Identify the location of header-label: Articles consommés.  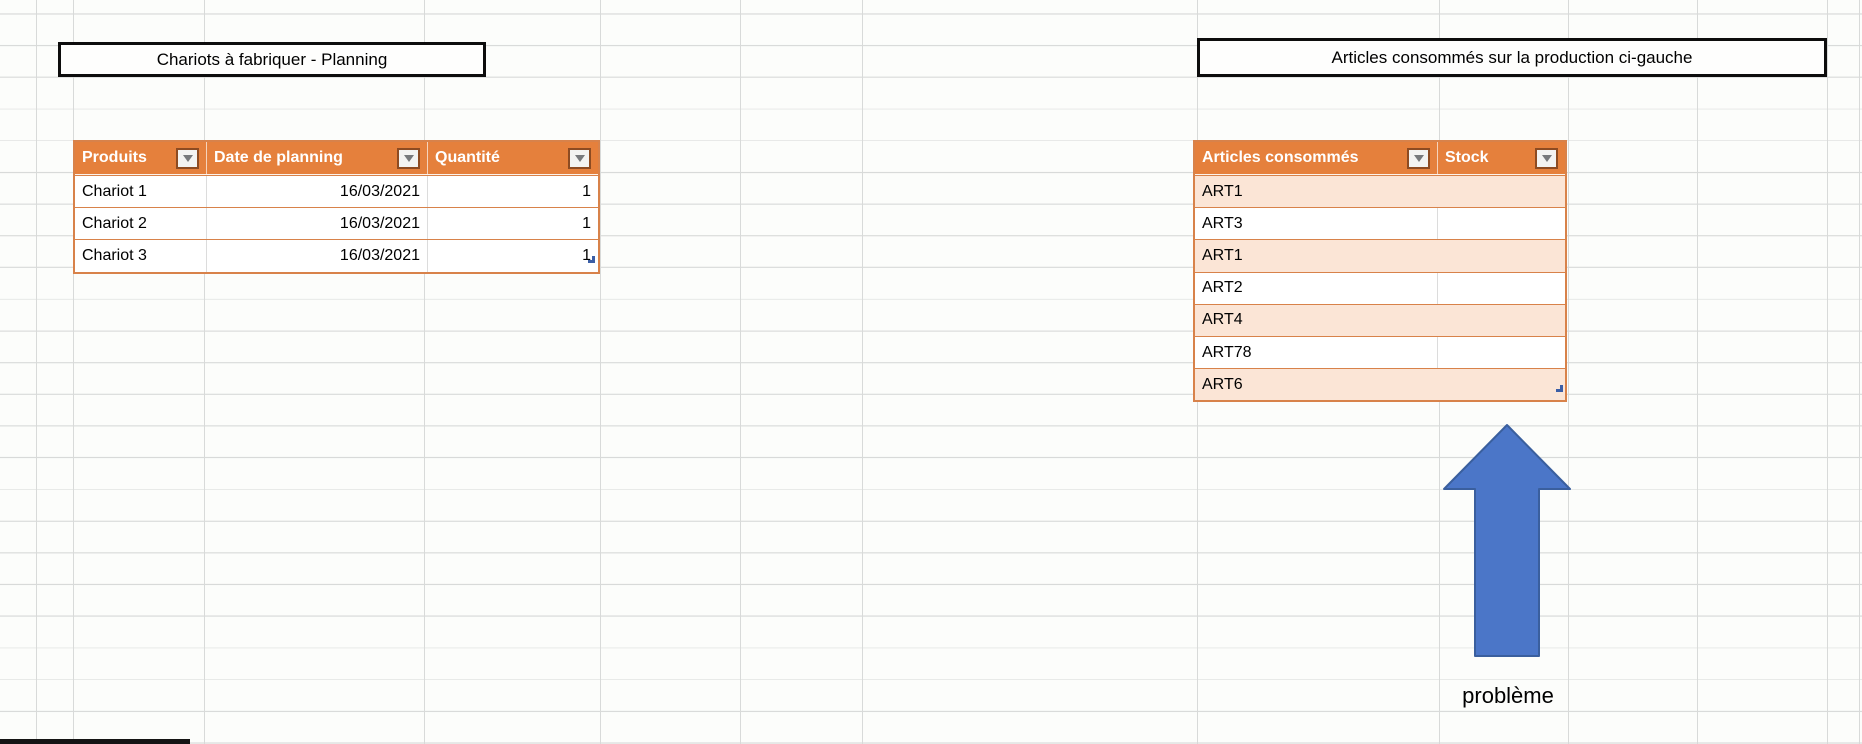
(1280, 157).